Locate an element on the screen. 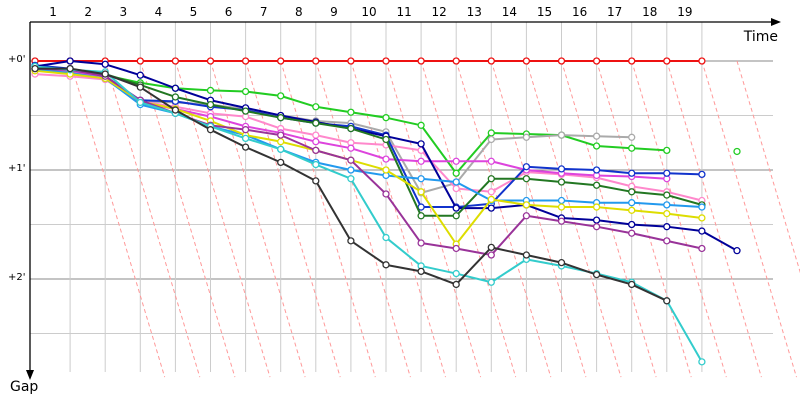  y-tick-label: +1' is located at coordinates (17, 168).